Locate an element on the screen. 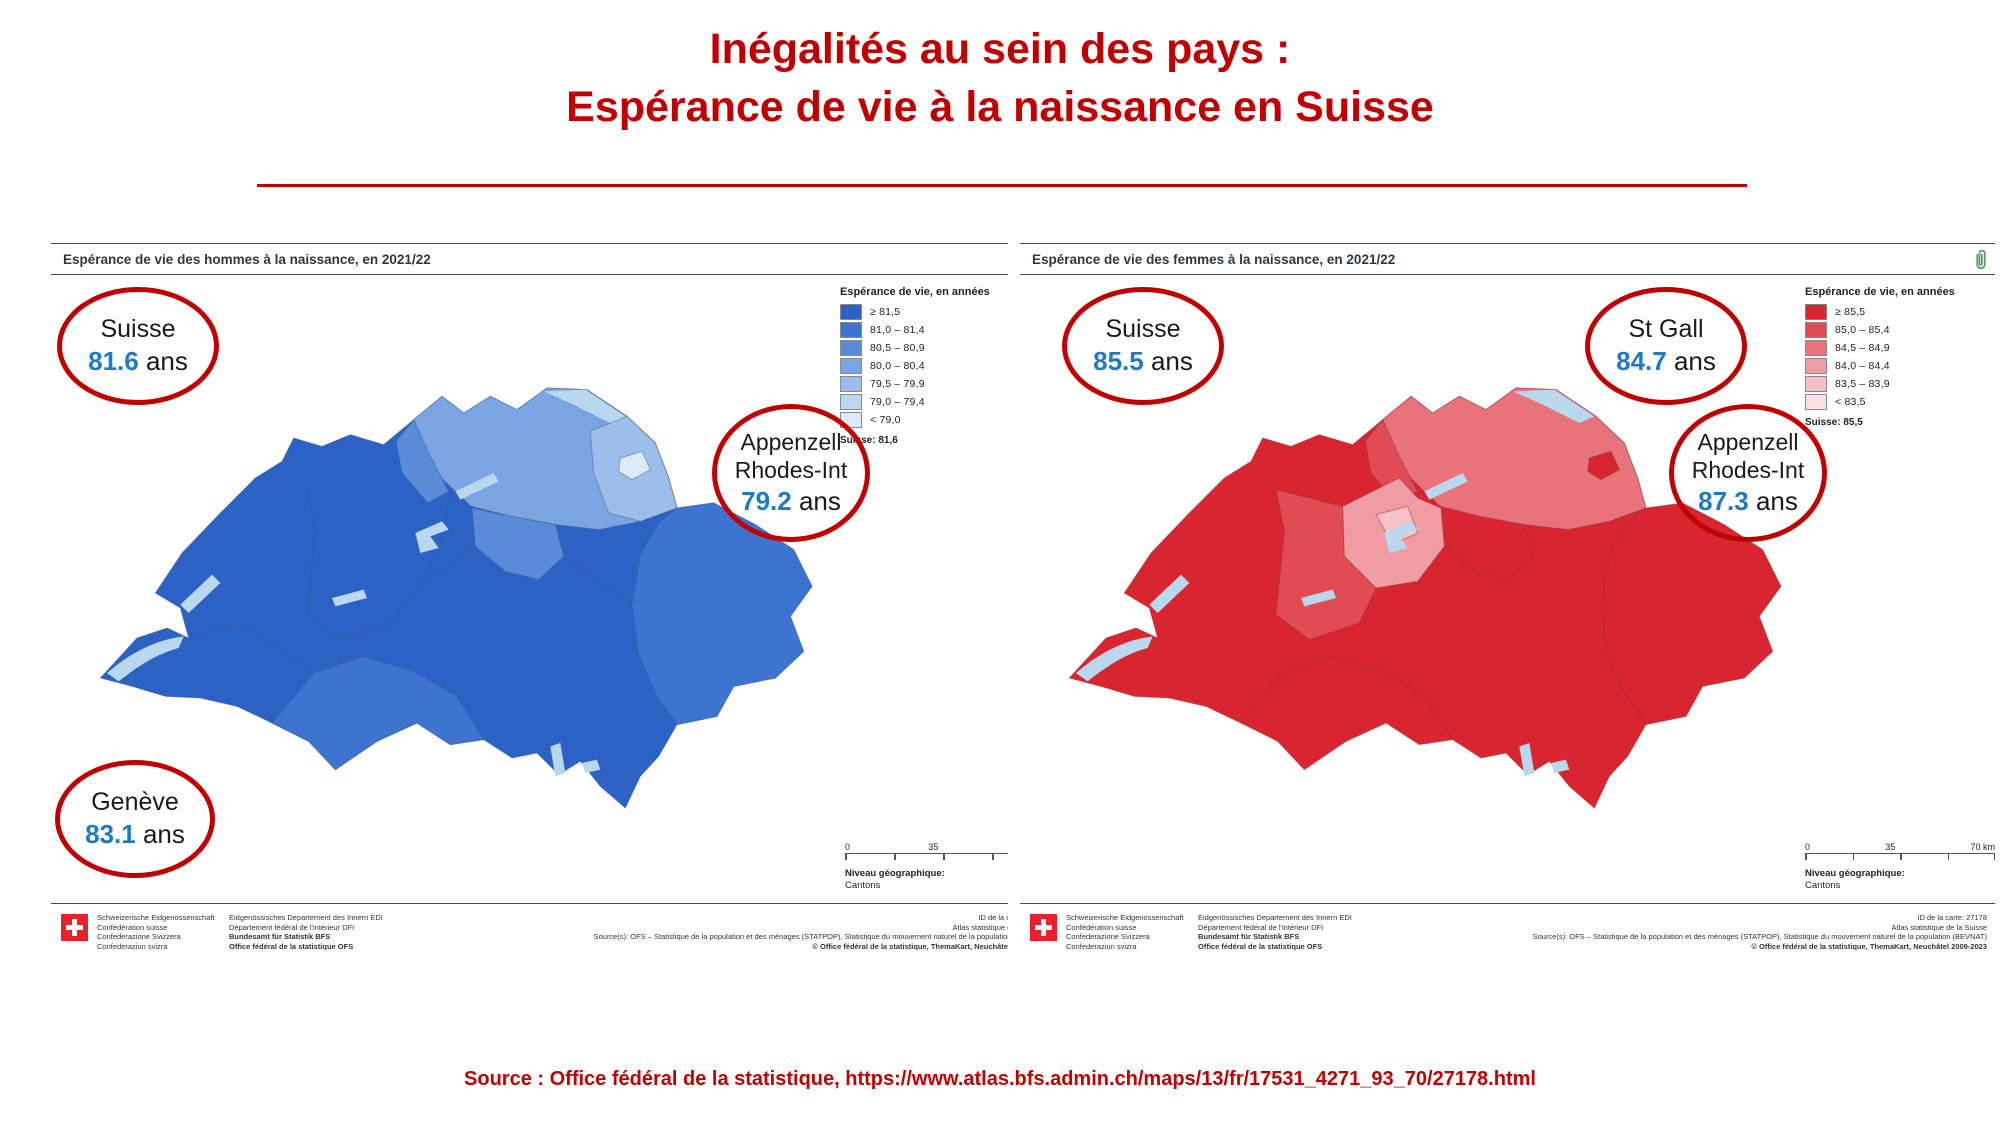 This screenshot has height=1125, width=2000. switzerland-map-men is located at coordinates (456, 598).